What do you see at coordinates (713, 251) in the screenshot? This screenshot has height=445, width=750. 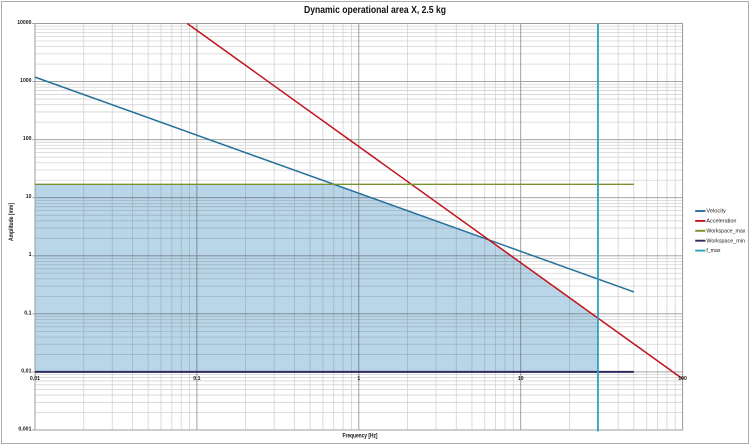 I see `svg-text: f_max` at bounding box center [713, 251].